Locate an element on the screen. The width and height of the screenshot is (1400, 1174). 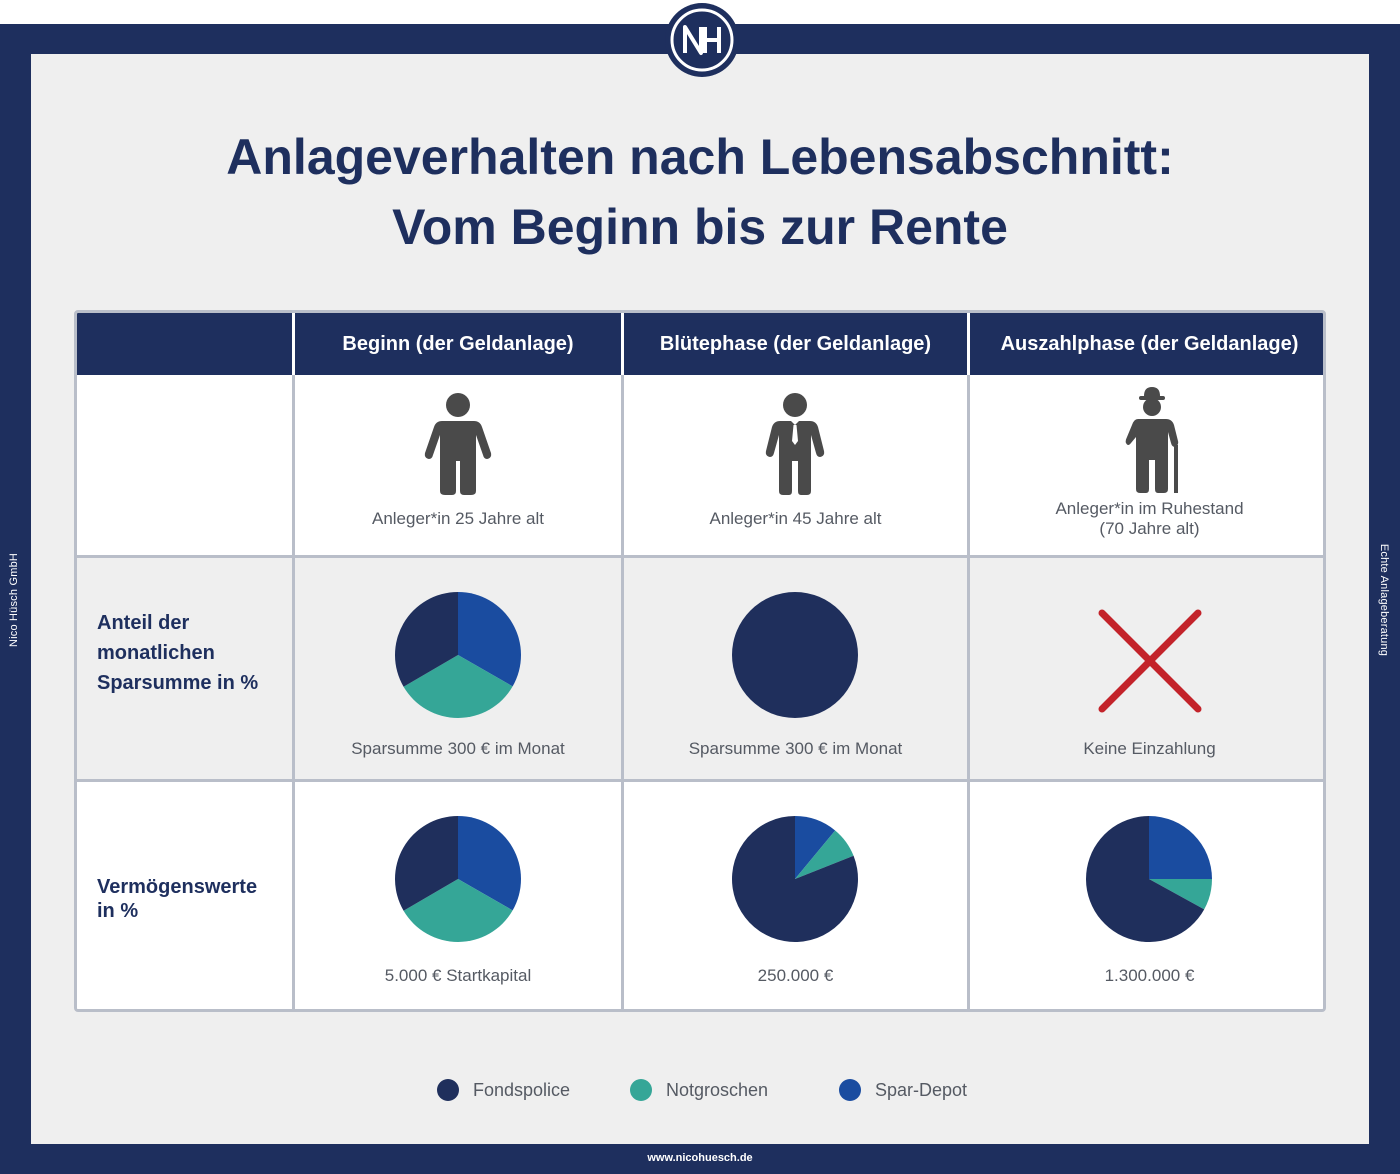
logo-emblem is located at coordinates (702, 40).